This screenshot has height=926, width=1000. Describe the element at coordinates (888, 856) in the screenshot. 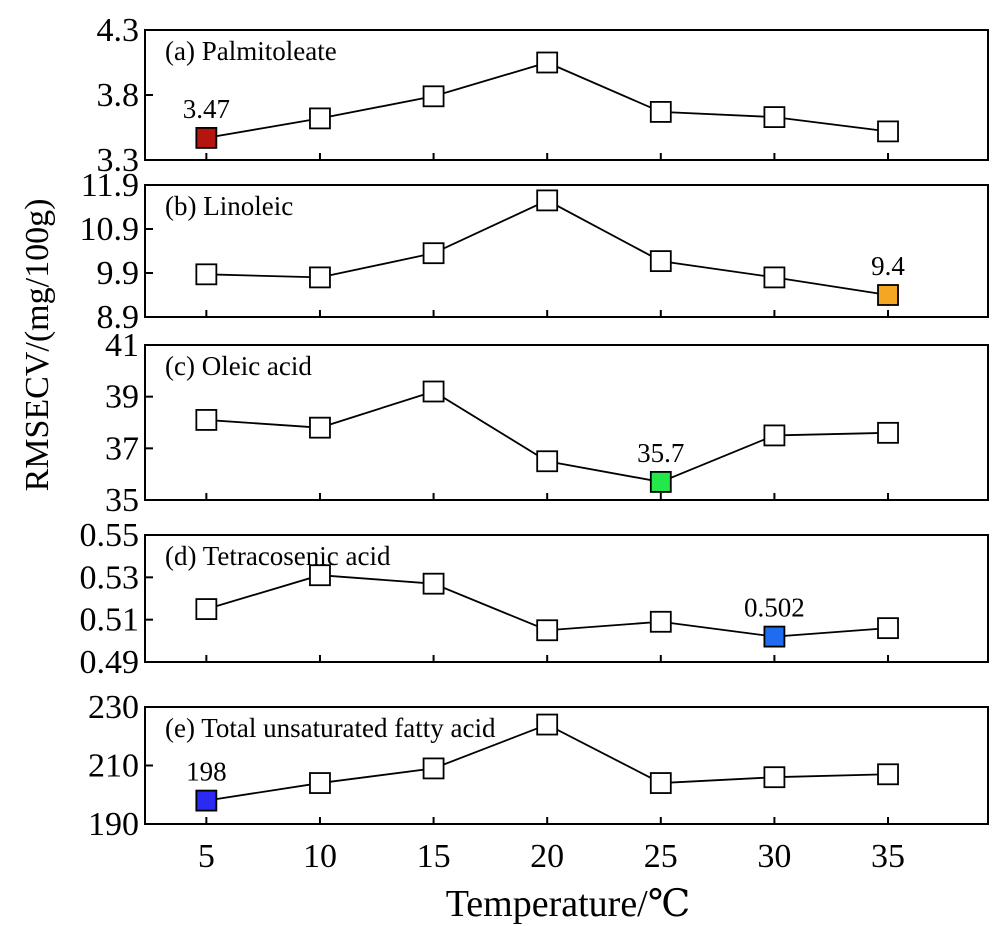

I see `x-tick-label: 35` at that location.